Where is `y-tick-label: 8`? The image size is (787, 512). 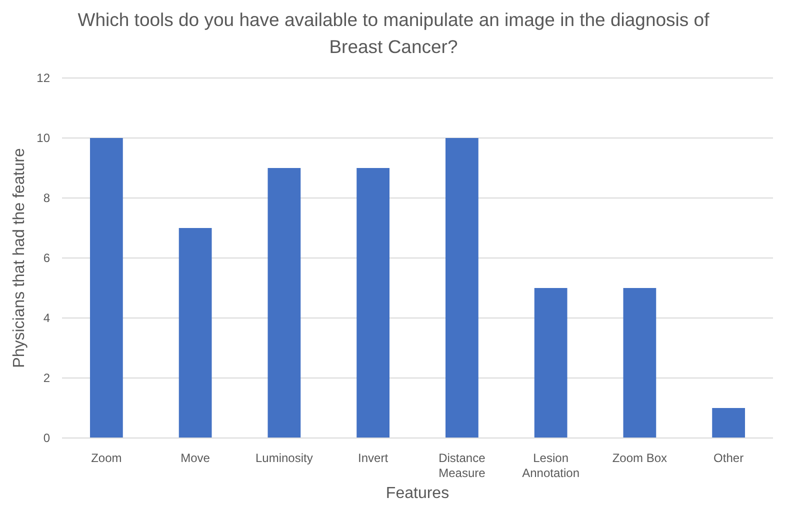
y-tick-label: 8 is located at coordinates (46, 198).